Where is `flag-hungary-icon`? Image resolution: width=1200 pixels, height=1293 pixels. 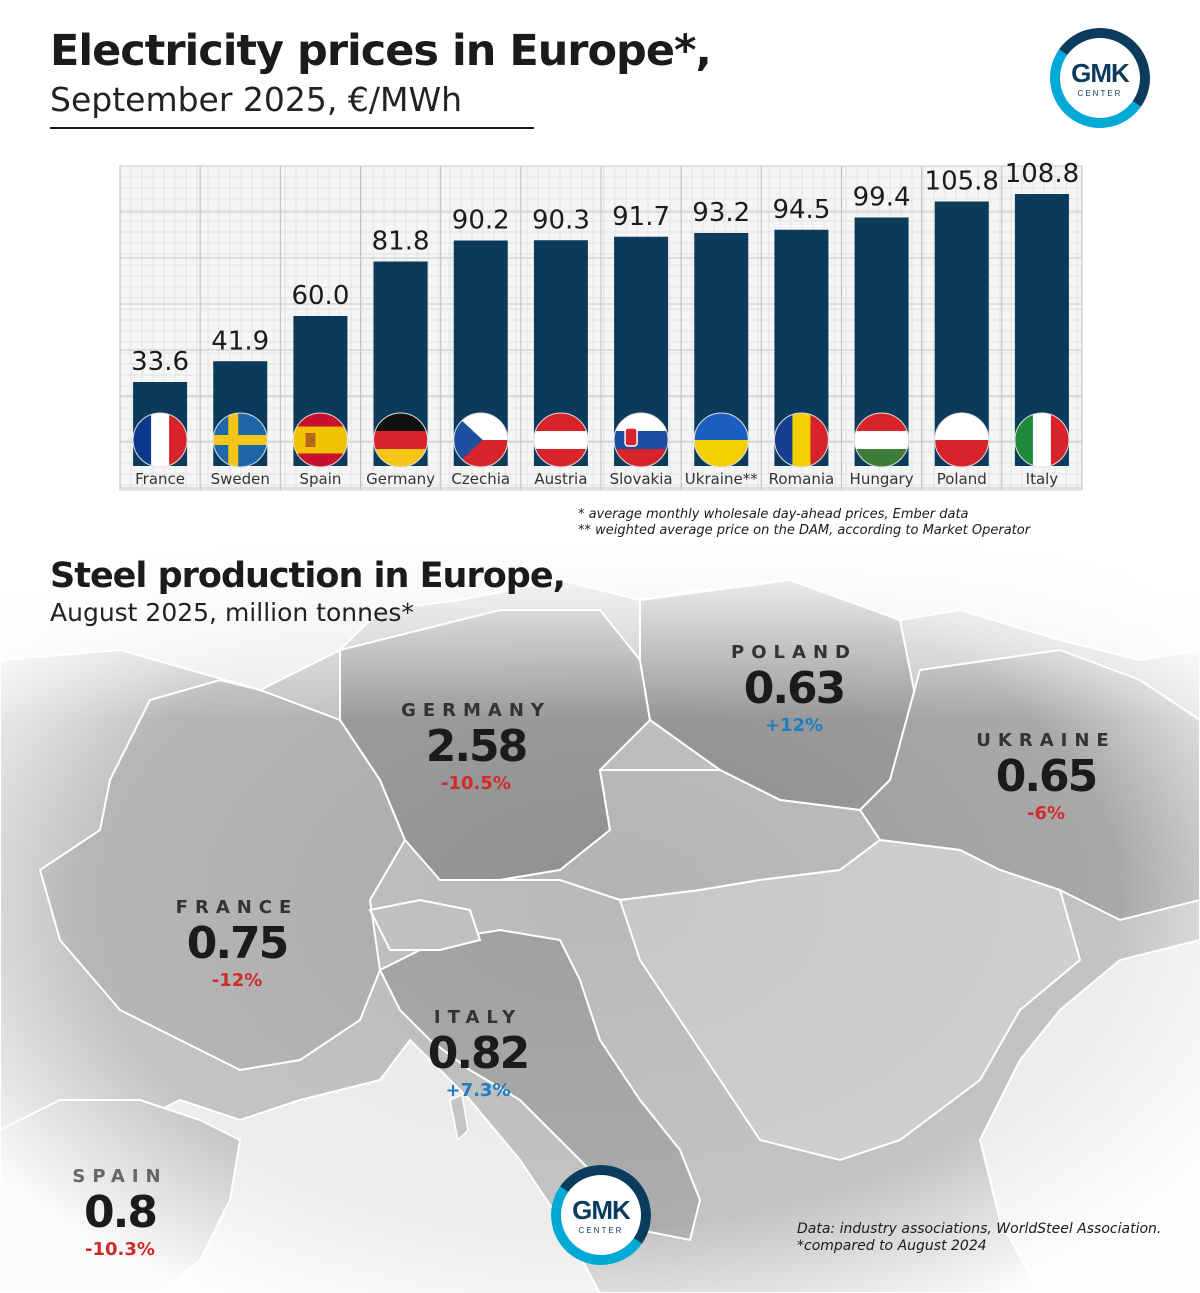
flag-hungary-icon is located at coordinates (881, 440).